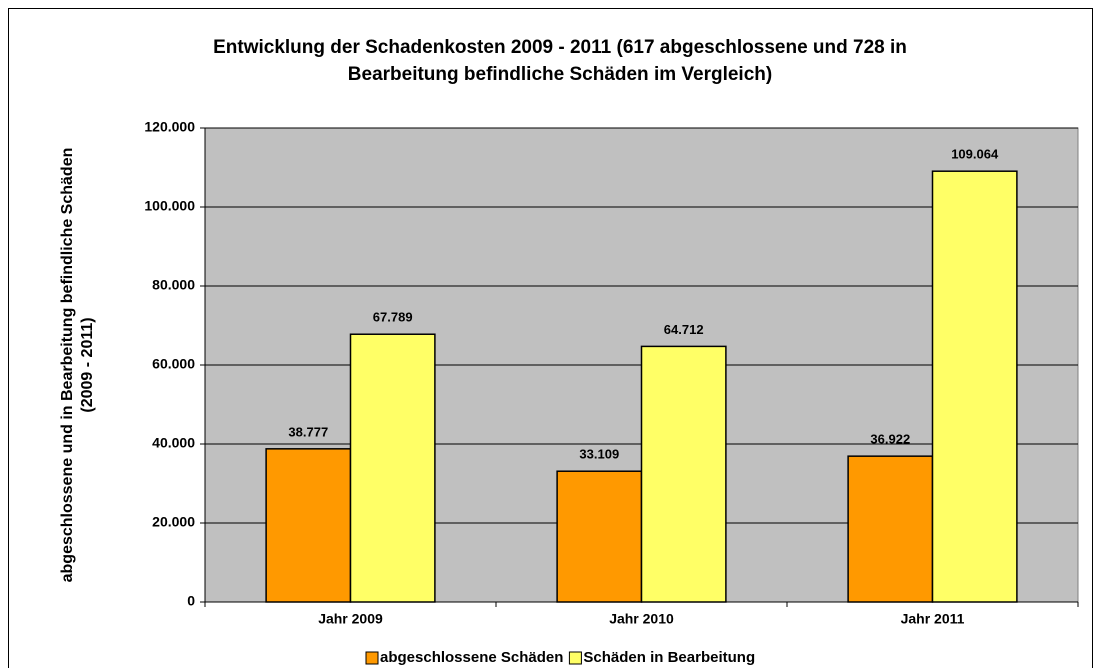 The height and width of the screenshot is (668, 1101). I want to click on y-tick-label: 80.000, so click(173, 285).